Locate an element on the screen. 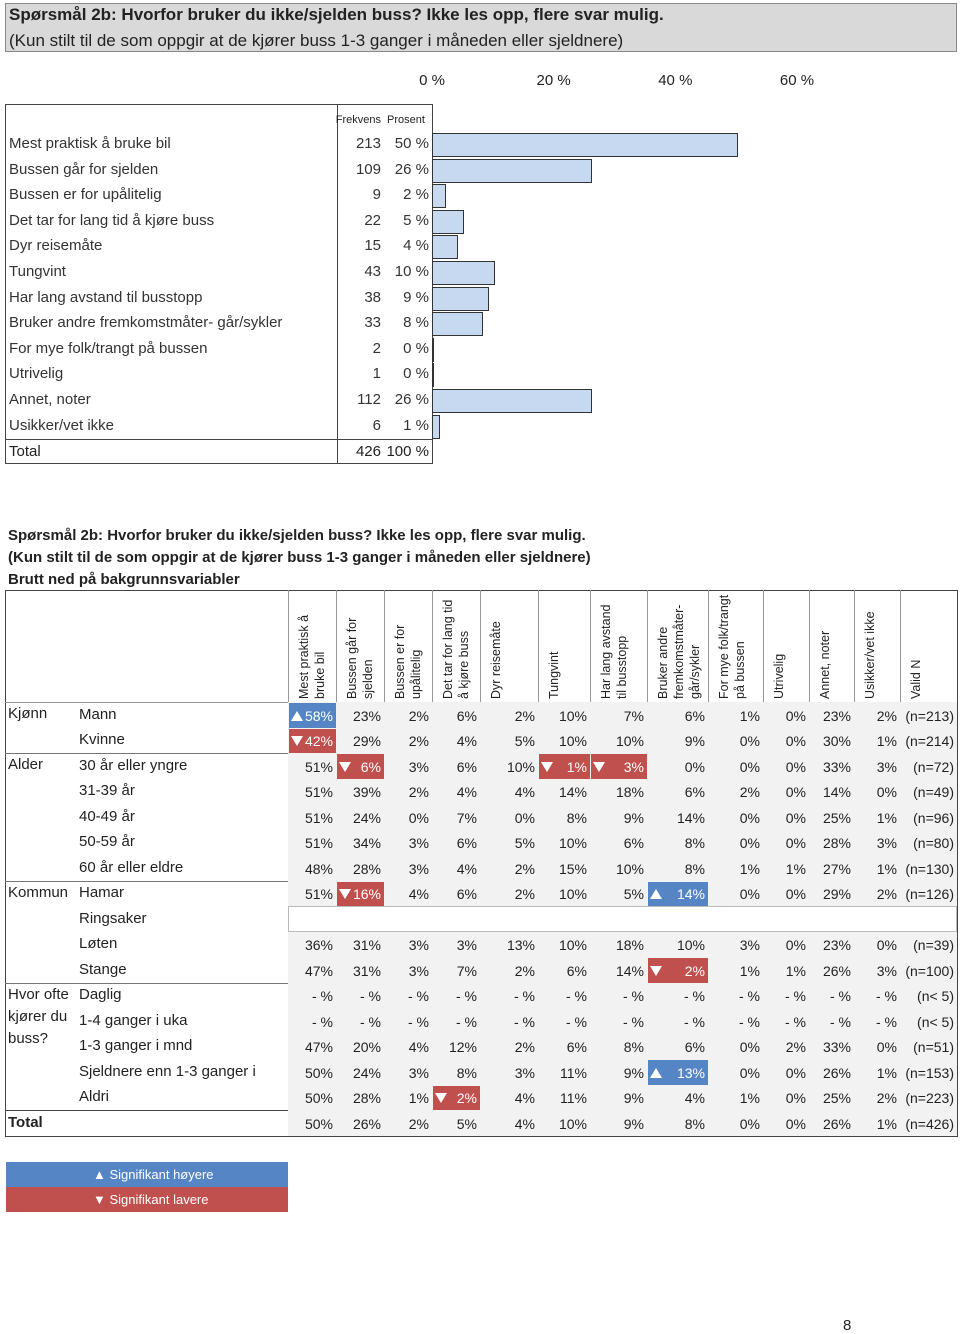 Image resolution: width=960 pixels, height=1334 pixels. cell-value: 4% is located at coordinates (524, 1123).